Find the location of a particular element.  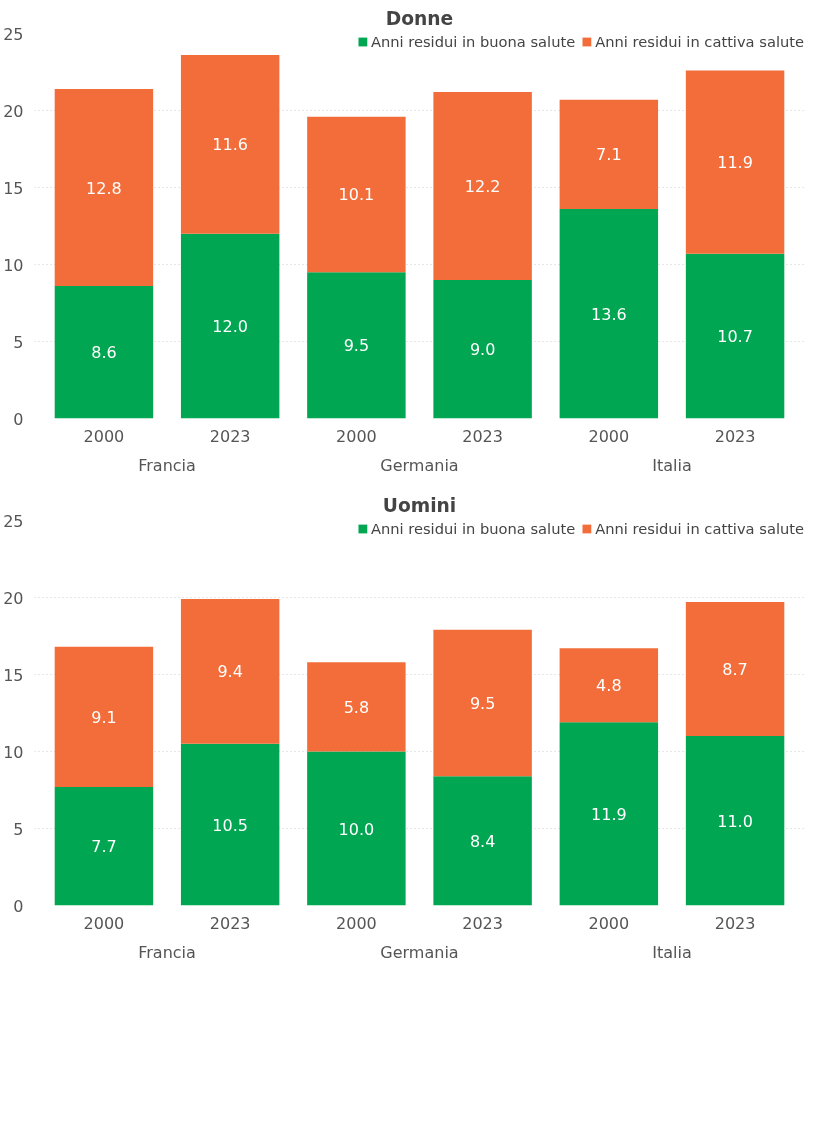

data-label: 8.6 is located at coordinates (104, 353).